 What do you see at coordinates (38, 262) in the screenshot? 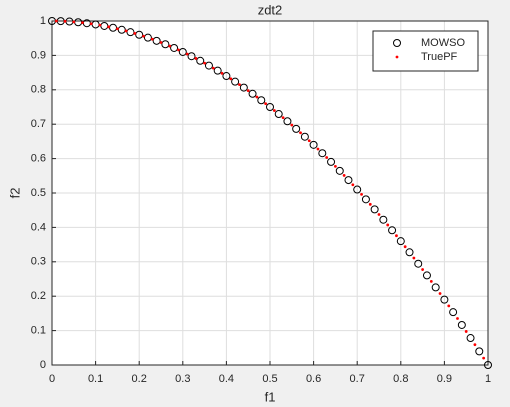
I see `y-tick-label: 0.3` at bounding box center [38, 262].